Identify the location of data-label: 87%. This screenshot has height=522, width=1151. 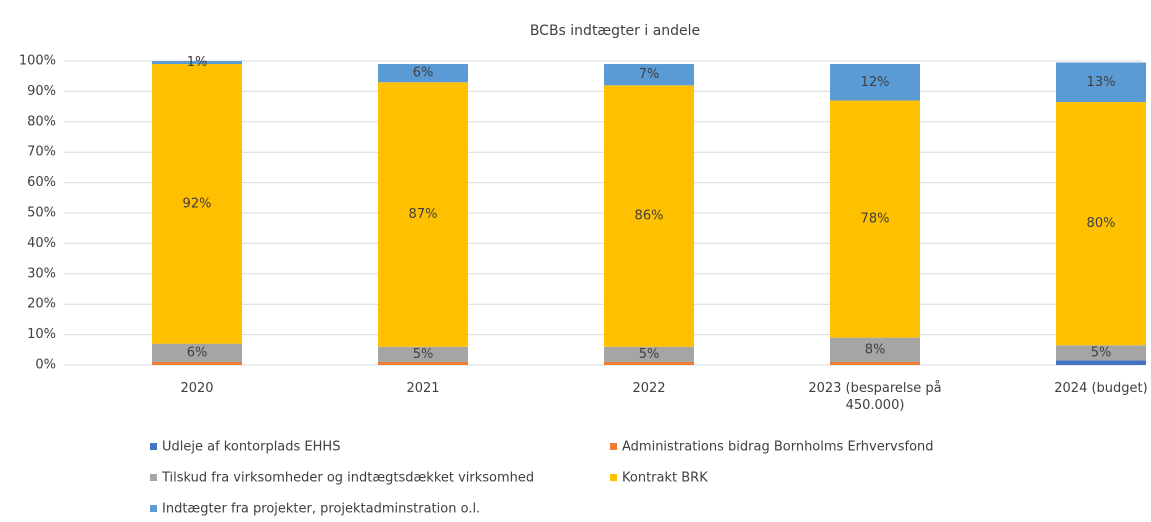
(423, 214).